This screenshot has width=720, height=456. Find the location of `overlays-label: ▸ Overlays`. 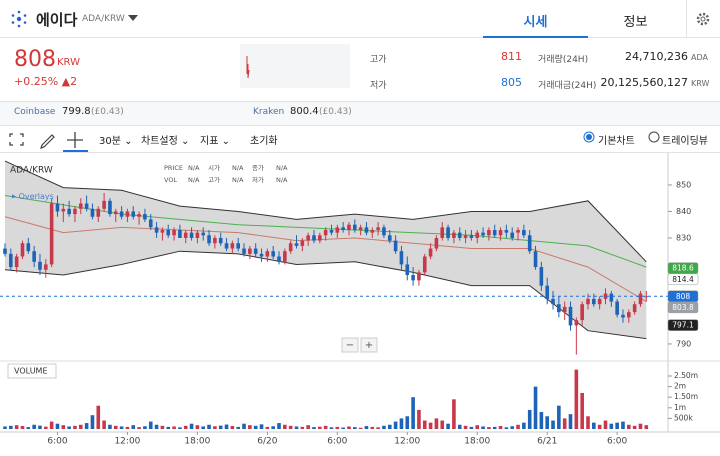

overlays-label: ▸ Overlays is located at coordinates (33, 196).